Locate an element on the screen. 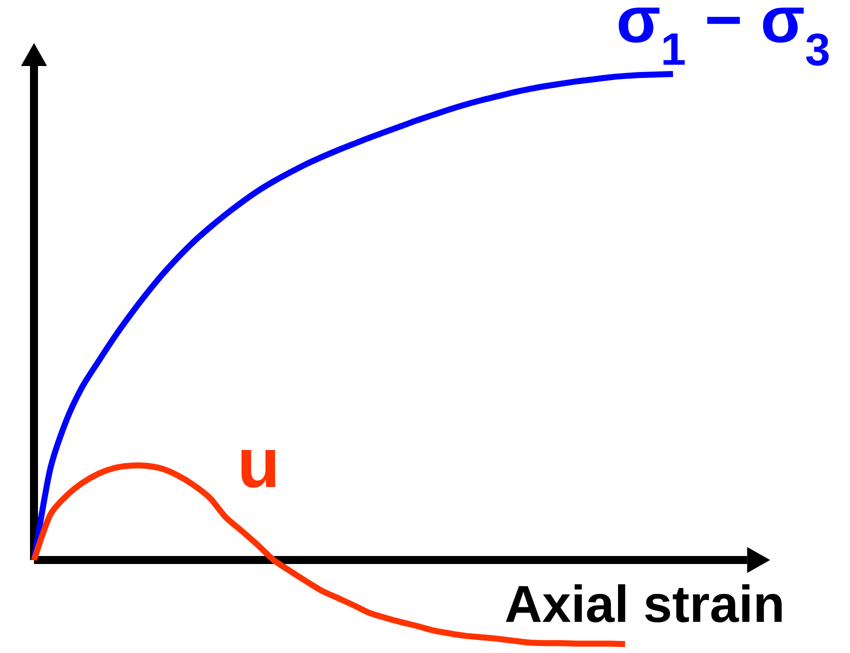  x-axis-title: Axial strain is located at coordinates (644, 603).